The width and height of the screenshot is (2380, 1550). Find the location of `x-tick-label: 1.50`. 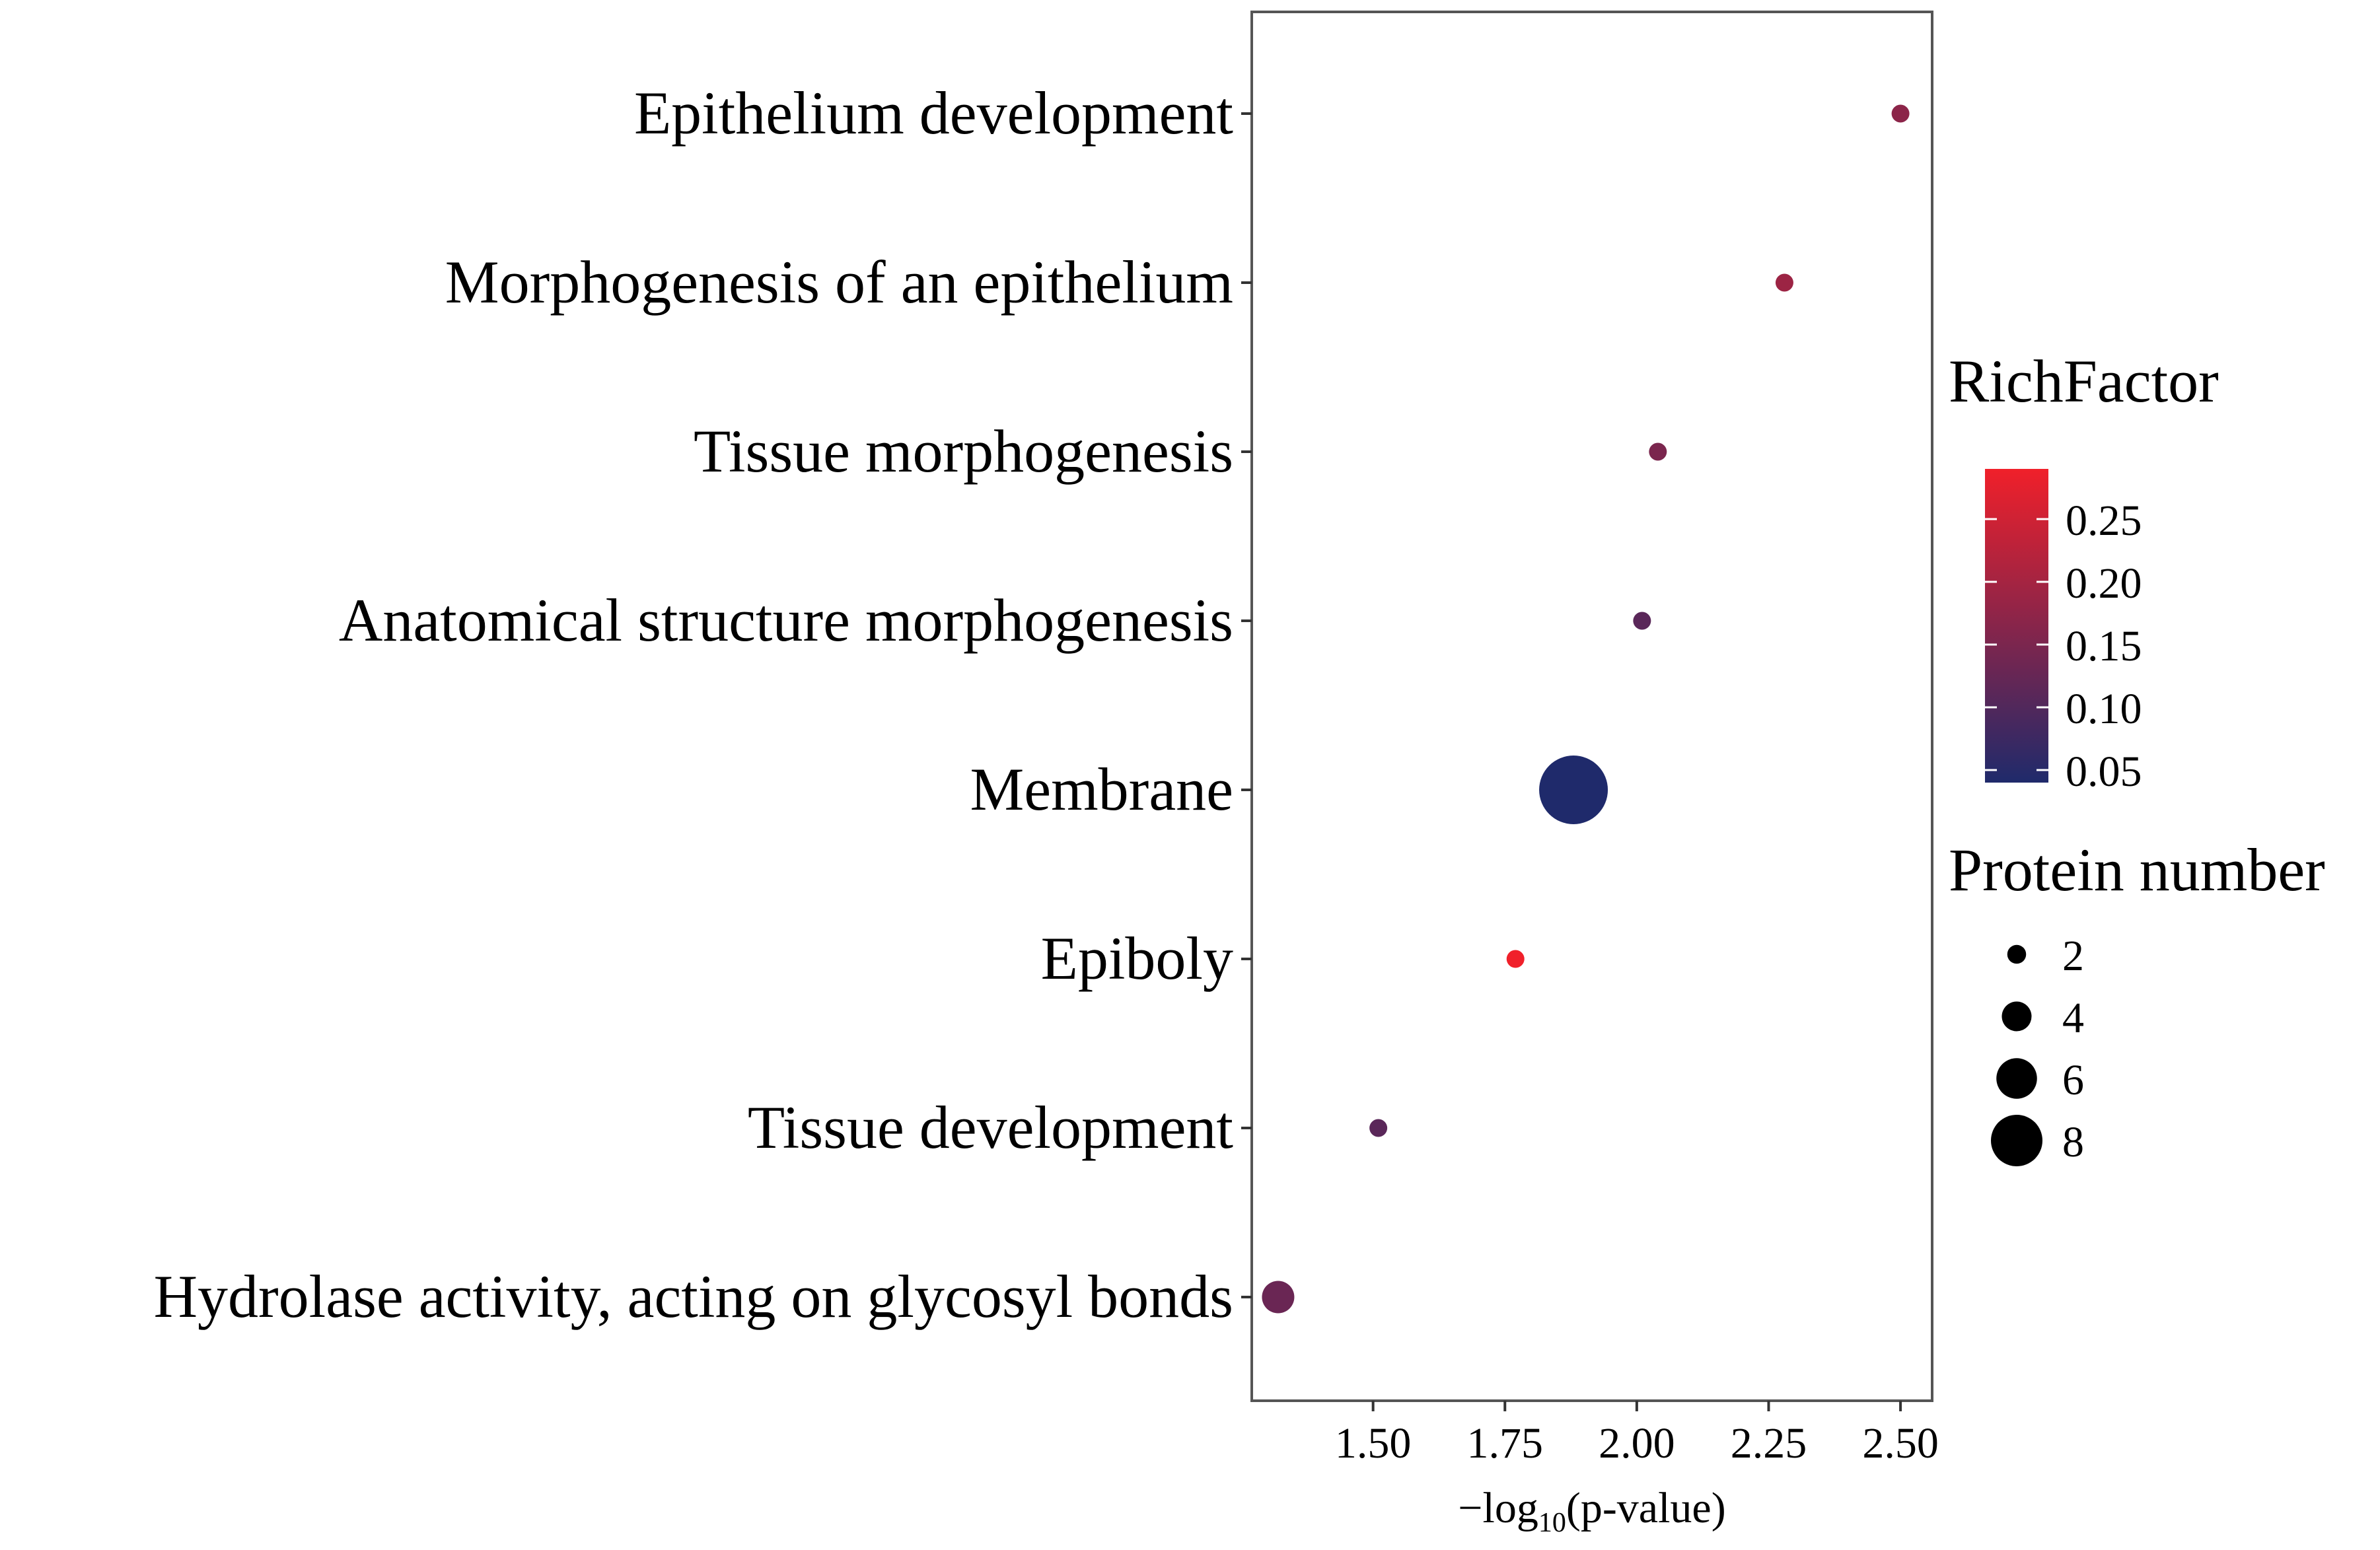

x-tick-label: 1.50 is located at coordinates (1373, 1443).